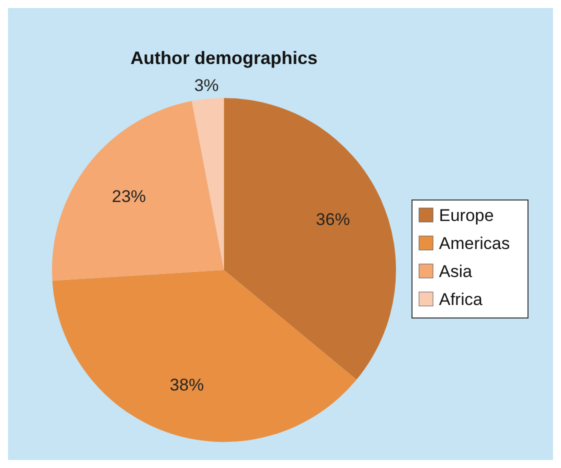  Describe the element at coordinates (461, 299) in the screenshot. I see `legend-label: Africa` at that location.